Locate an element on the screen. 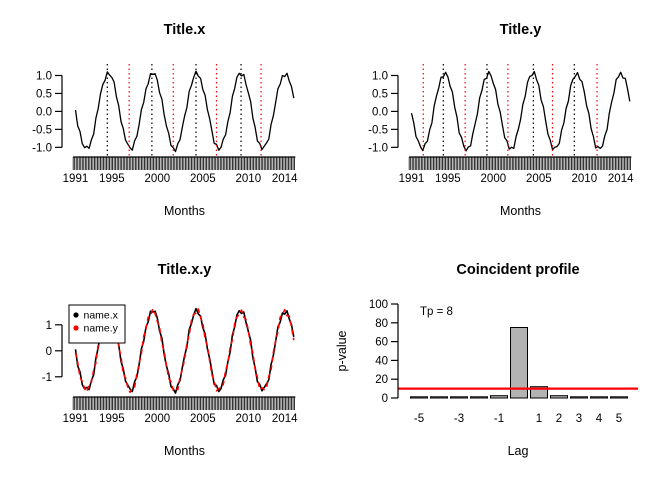  y-tick-label: 20 is located at coordinates (381, 380).